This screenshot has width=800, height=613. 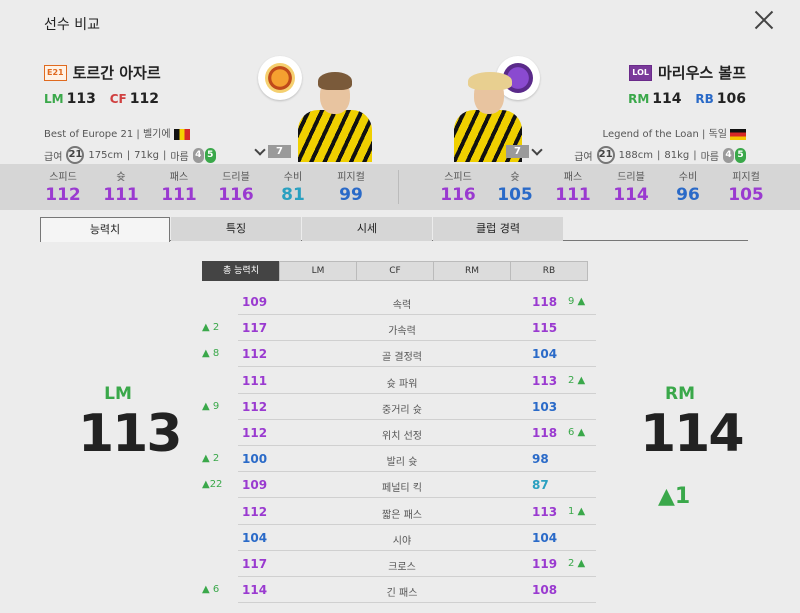 What do you see at coordinates (212, 485) in the screenshot?
I see `left-delta: ▲22` at bounding box center [212, 485].